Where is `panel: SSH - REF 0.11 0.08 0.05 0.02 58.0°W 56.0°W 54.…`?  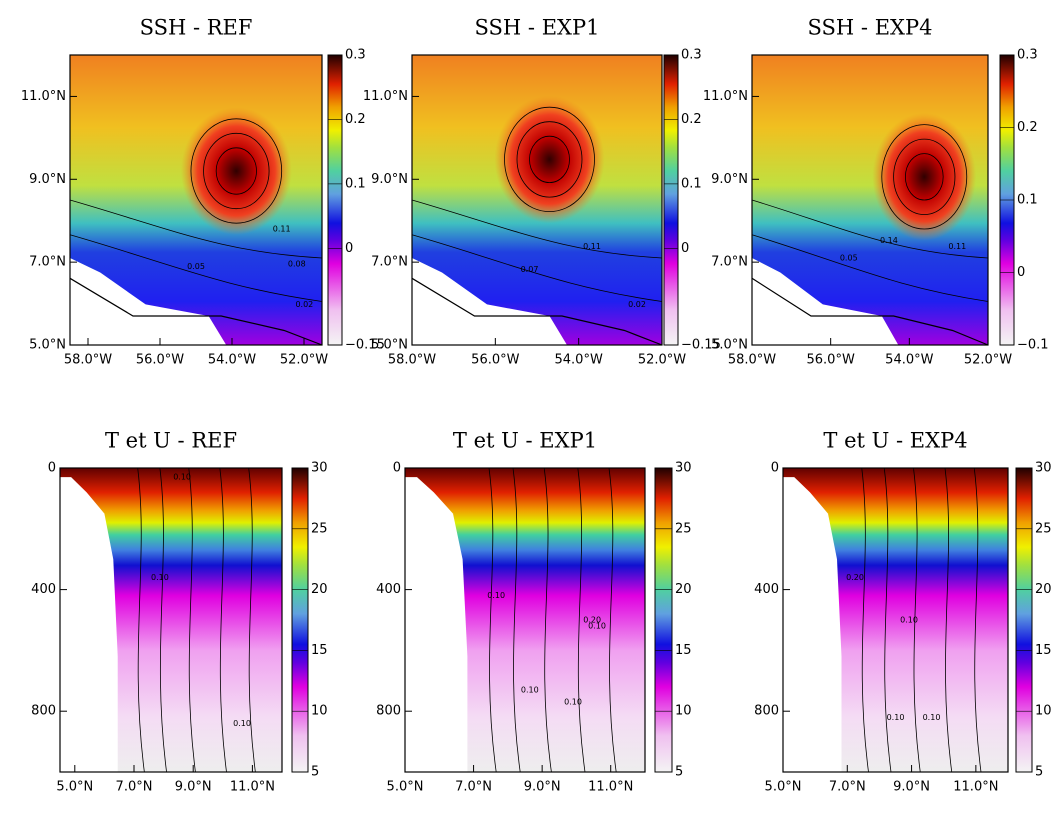 panel: SSH - REF 0.11 0.08 0.05 0.02 58.0°W 56.0°W 54.… is located at coordinates (203, 192).